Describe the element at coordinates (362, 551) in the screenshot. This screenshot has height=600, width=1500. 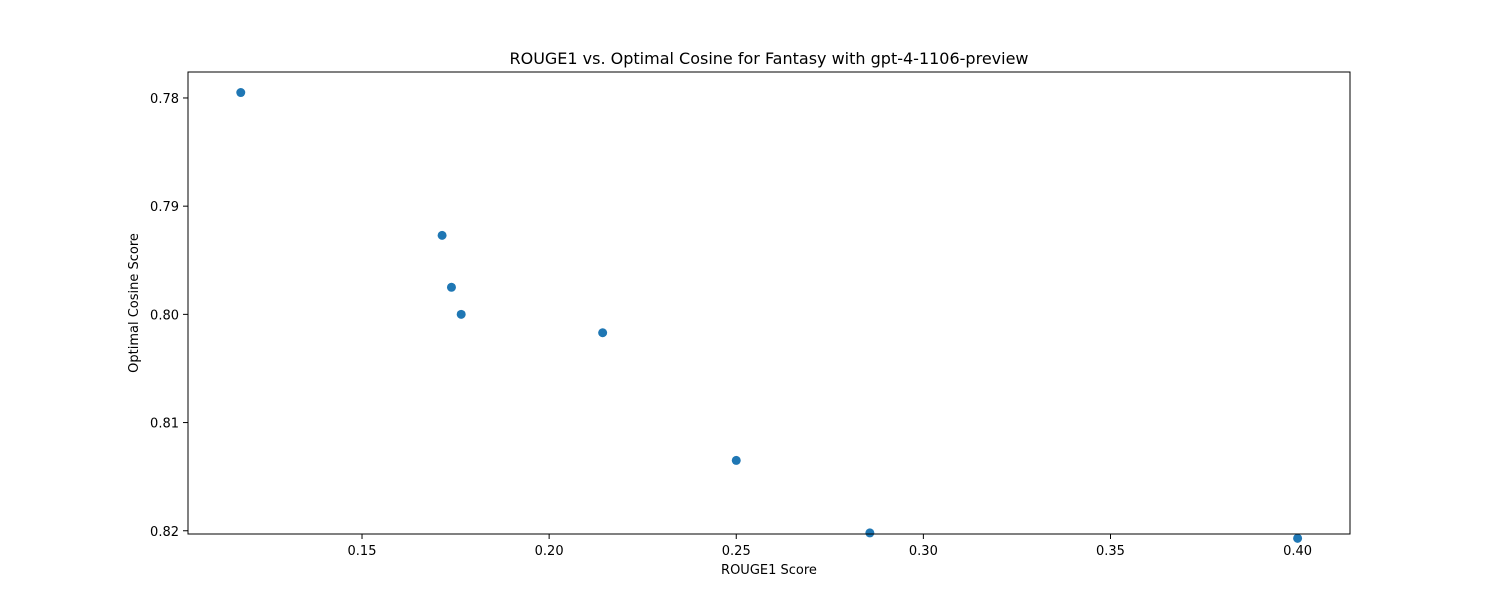
I see `x-tick-label: 0.15` at that location.